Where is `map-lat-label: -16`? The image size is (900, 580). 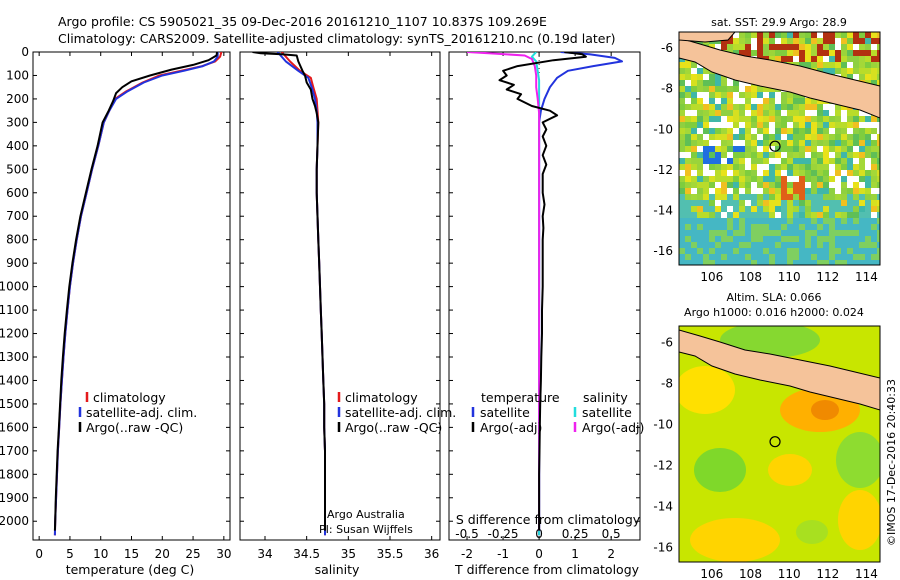
map-lat-label: -16 is located at coordinates (663, 251).